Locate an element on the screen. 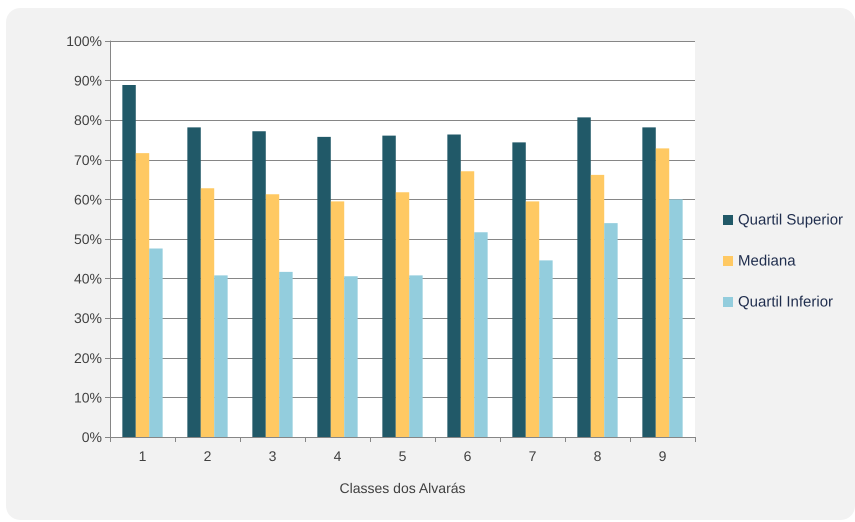 This screenshot has width=855, height=522. y-tick-label: 30% is located at coordinates (88, 318).